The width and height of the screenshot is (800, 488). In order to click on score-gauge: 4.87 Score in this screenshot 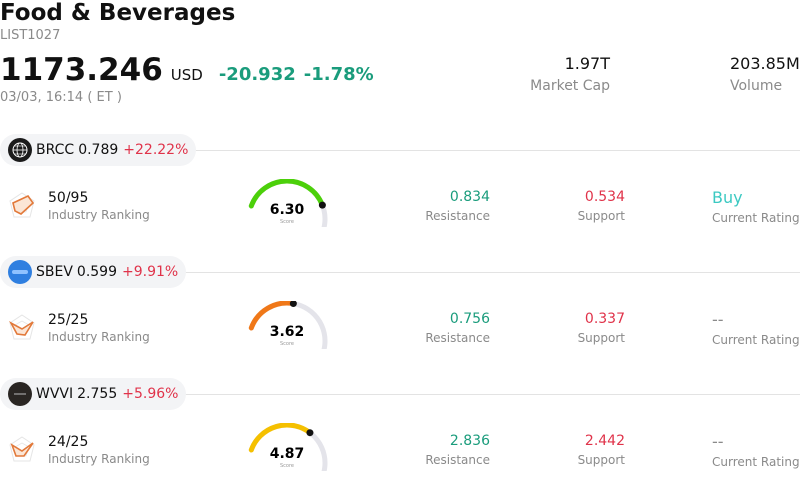, I will do `click(288, 447)`.